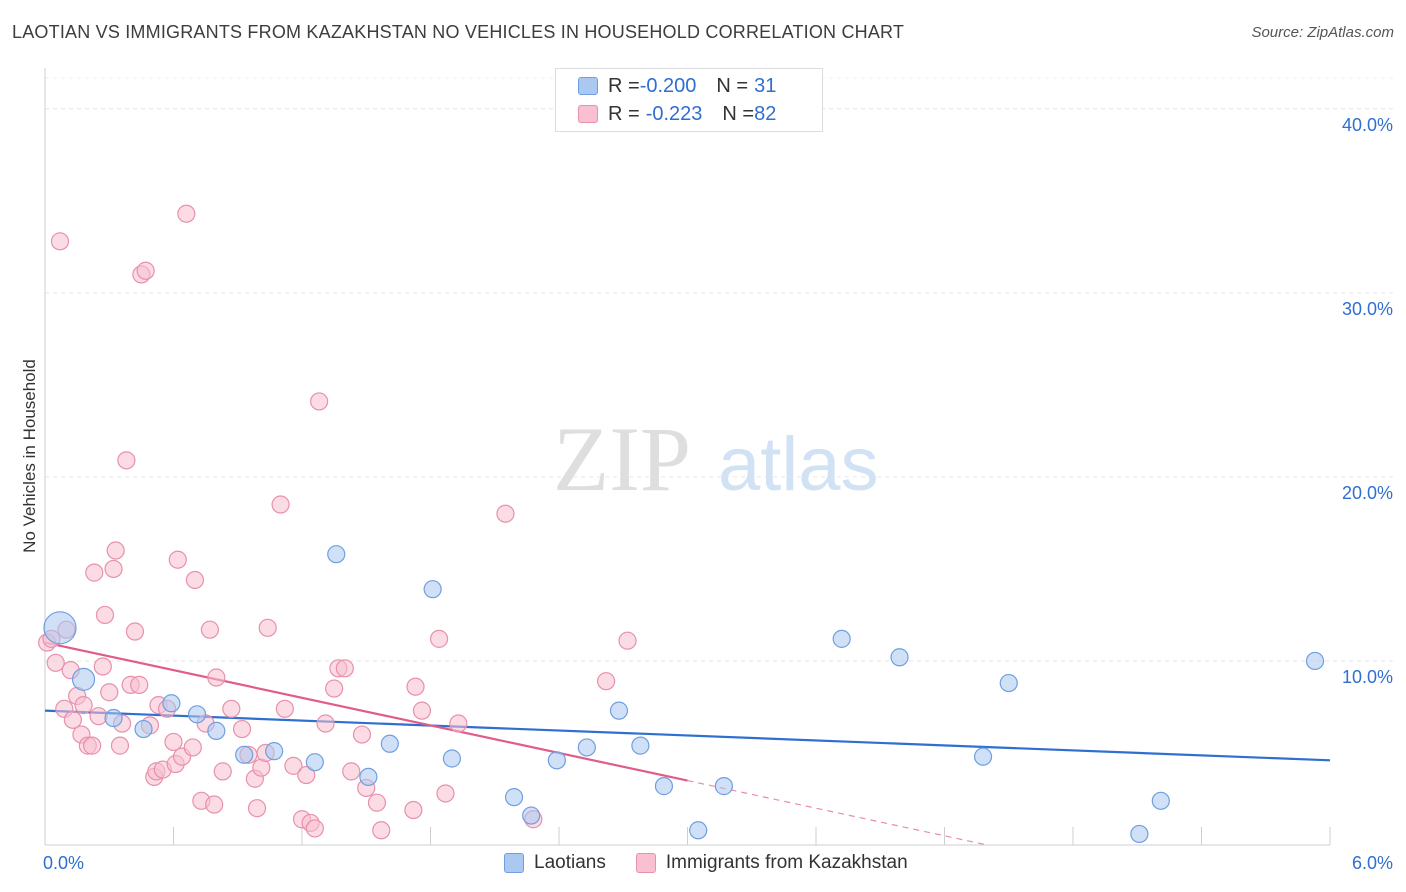 The width and height of the screenshot is (1406, 892). What do you see at coordinates (798, 464) in the screenshot?
I see `watermark-atlas: atlas` at bounding box center [798, 464].